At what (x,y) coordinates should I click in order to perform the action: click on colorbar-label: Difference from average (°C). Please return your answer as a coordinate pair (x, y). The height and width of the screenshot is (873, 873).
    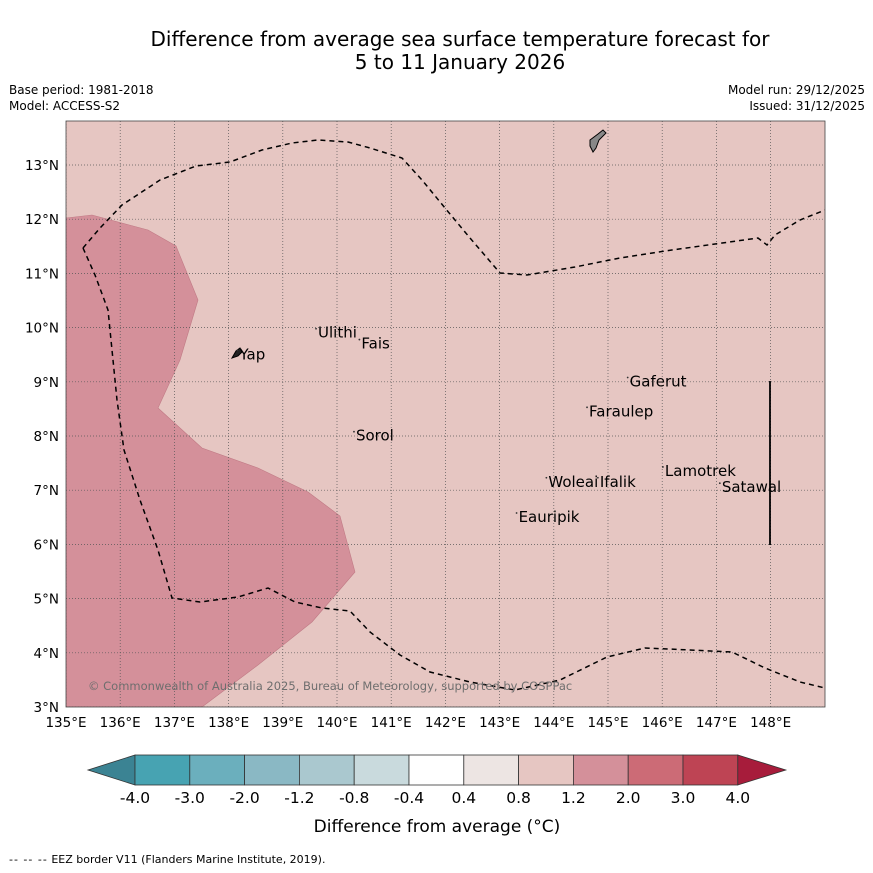
    Looking at the image, I should click on (437, 827).